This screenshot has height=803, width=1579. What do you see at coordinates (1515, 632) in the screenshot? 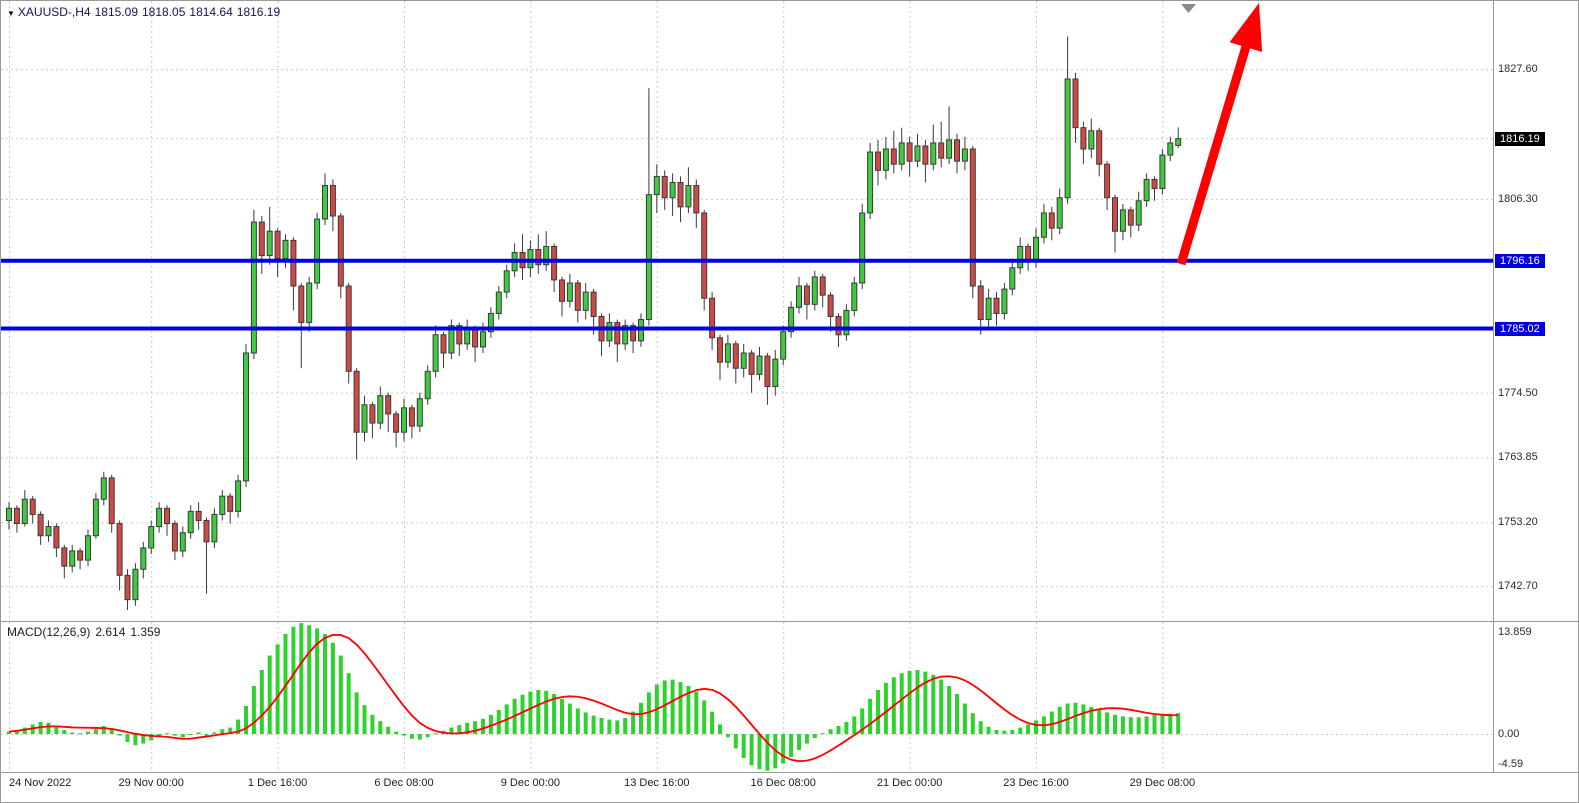
I see `macd-axis-label: 13.859` at bounding box center [1515, 632].